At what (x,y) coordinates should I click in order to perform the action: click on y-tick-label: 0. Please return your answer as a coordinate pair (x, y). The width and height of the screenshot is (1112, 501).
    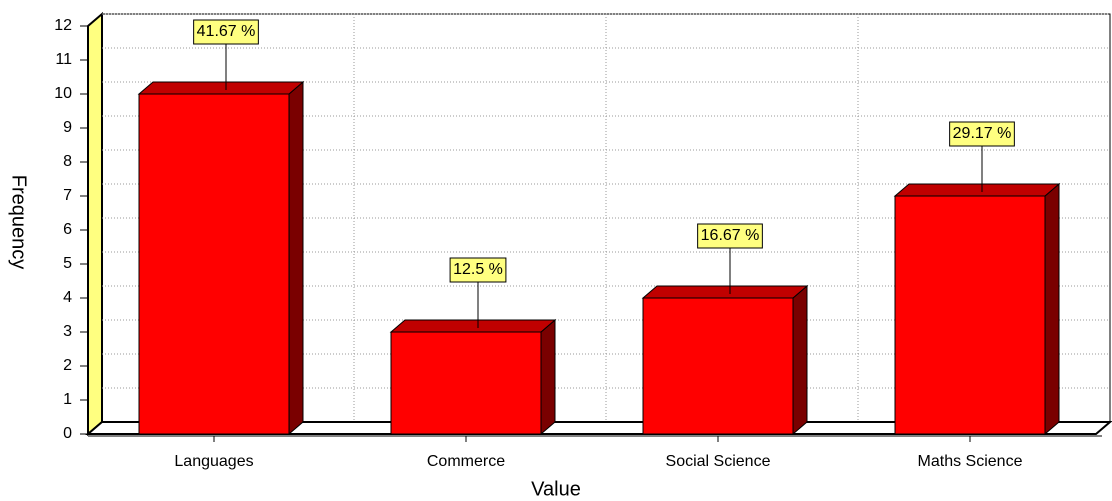
    Looking at the image, I should click on (67, 433).